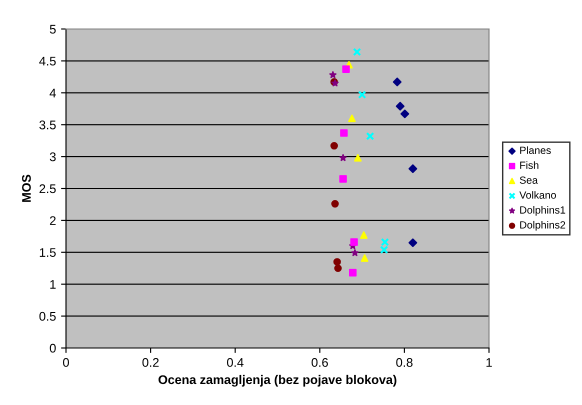 This screenshot has height=405, width=582. I want to click on y-tick-label: 2.5, so click(48, 189).